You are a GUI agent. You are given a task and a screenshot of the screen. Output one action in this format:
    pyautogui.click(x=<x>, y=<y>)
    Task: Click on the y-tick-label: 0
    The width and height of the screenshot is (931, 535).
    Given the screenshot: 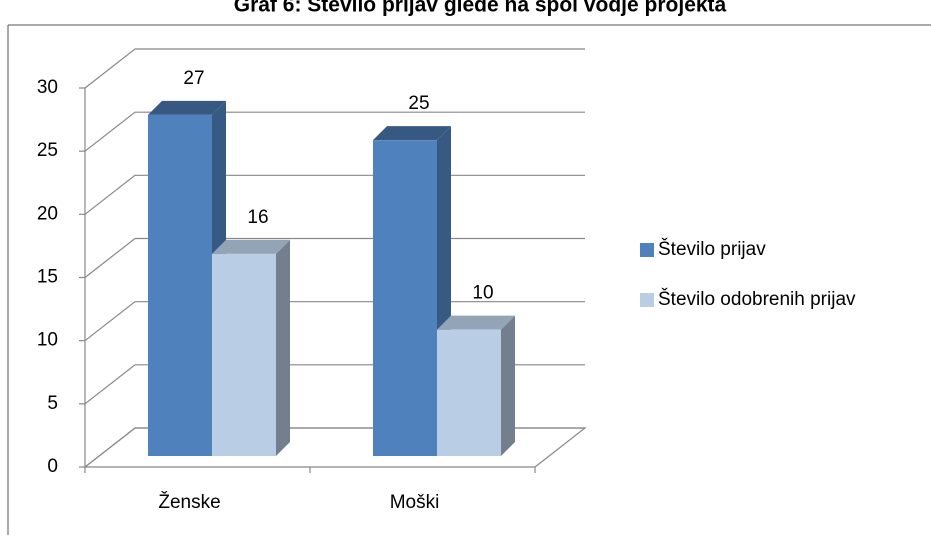 What is the action you would take?
    pyautogui.click(x=52, y=466)
    